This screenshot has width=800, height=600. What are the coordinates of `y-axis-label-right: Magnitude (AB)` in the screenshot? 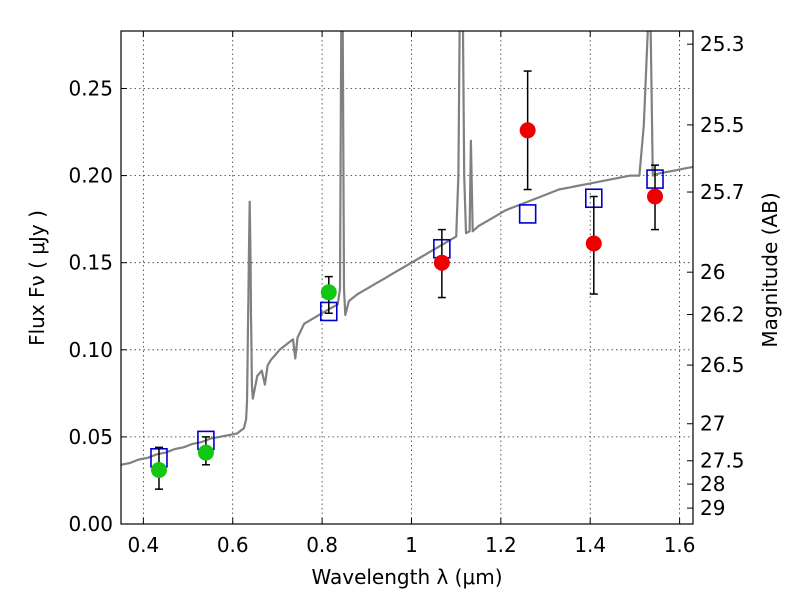 It's located at (770, 269).